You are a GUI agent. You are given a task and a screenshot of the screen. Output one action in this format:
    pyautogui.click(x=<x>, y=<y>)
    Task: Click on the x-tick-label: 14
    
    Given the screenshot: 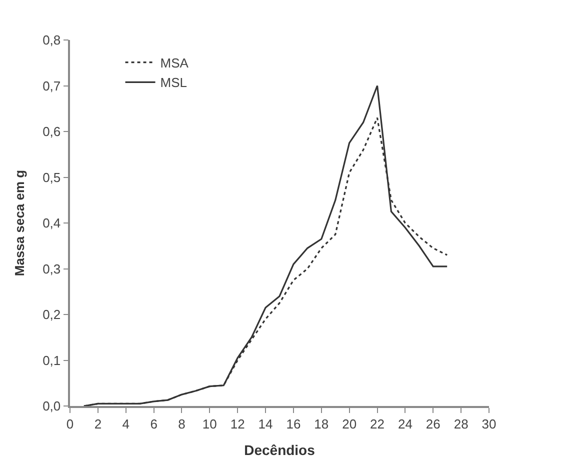 What is the action you would take?
    pyautogui.click(x=265, y=424)
    